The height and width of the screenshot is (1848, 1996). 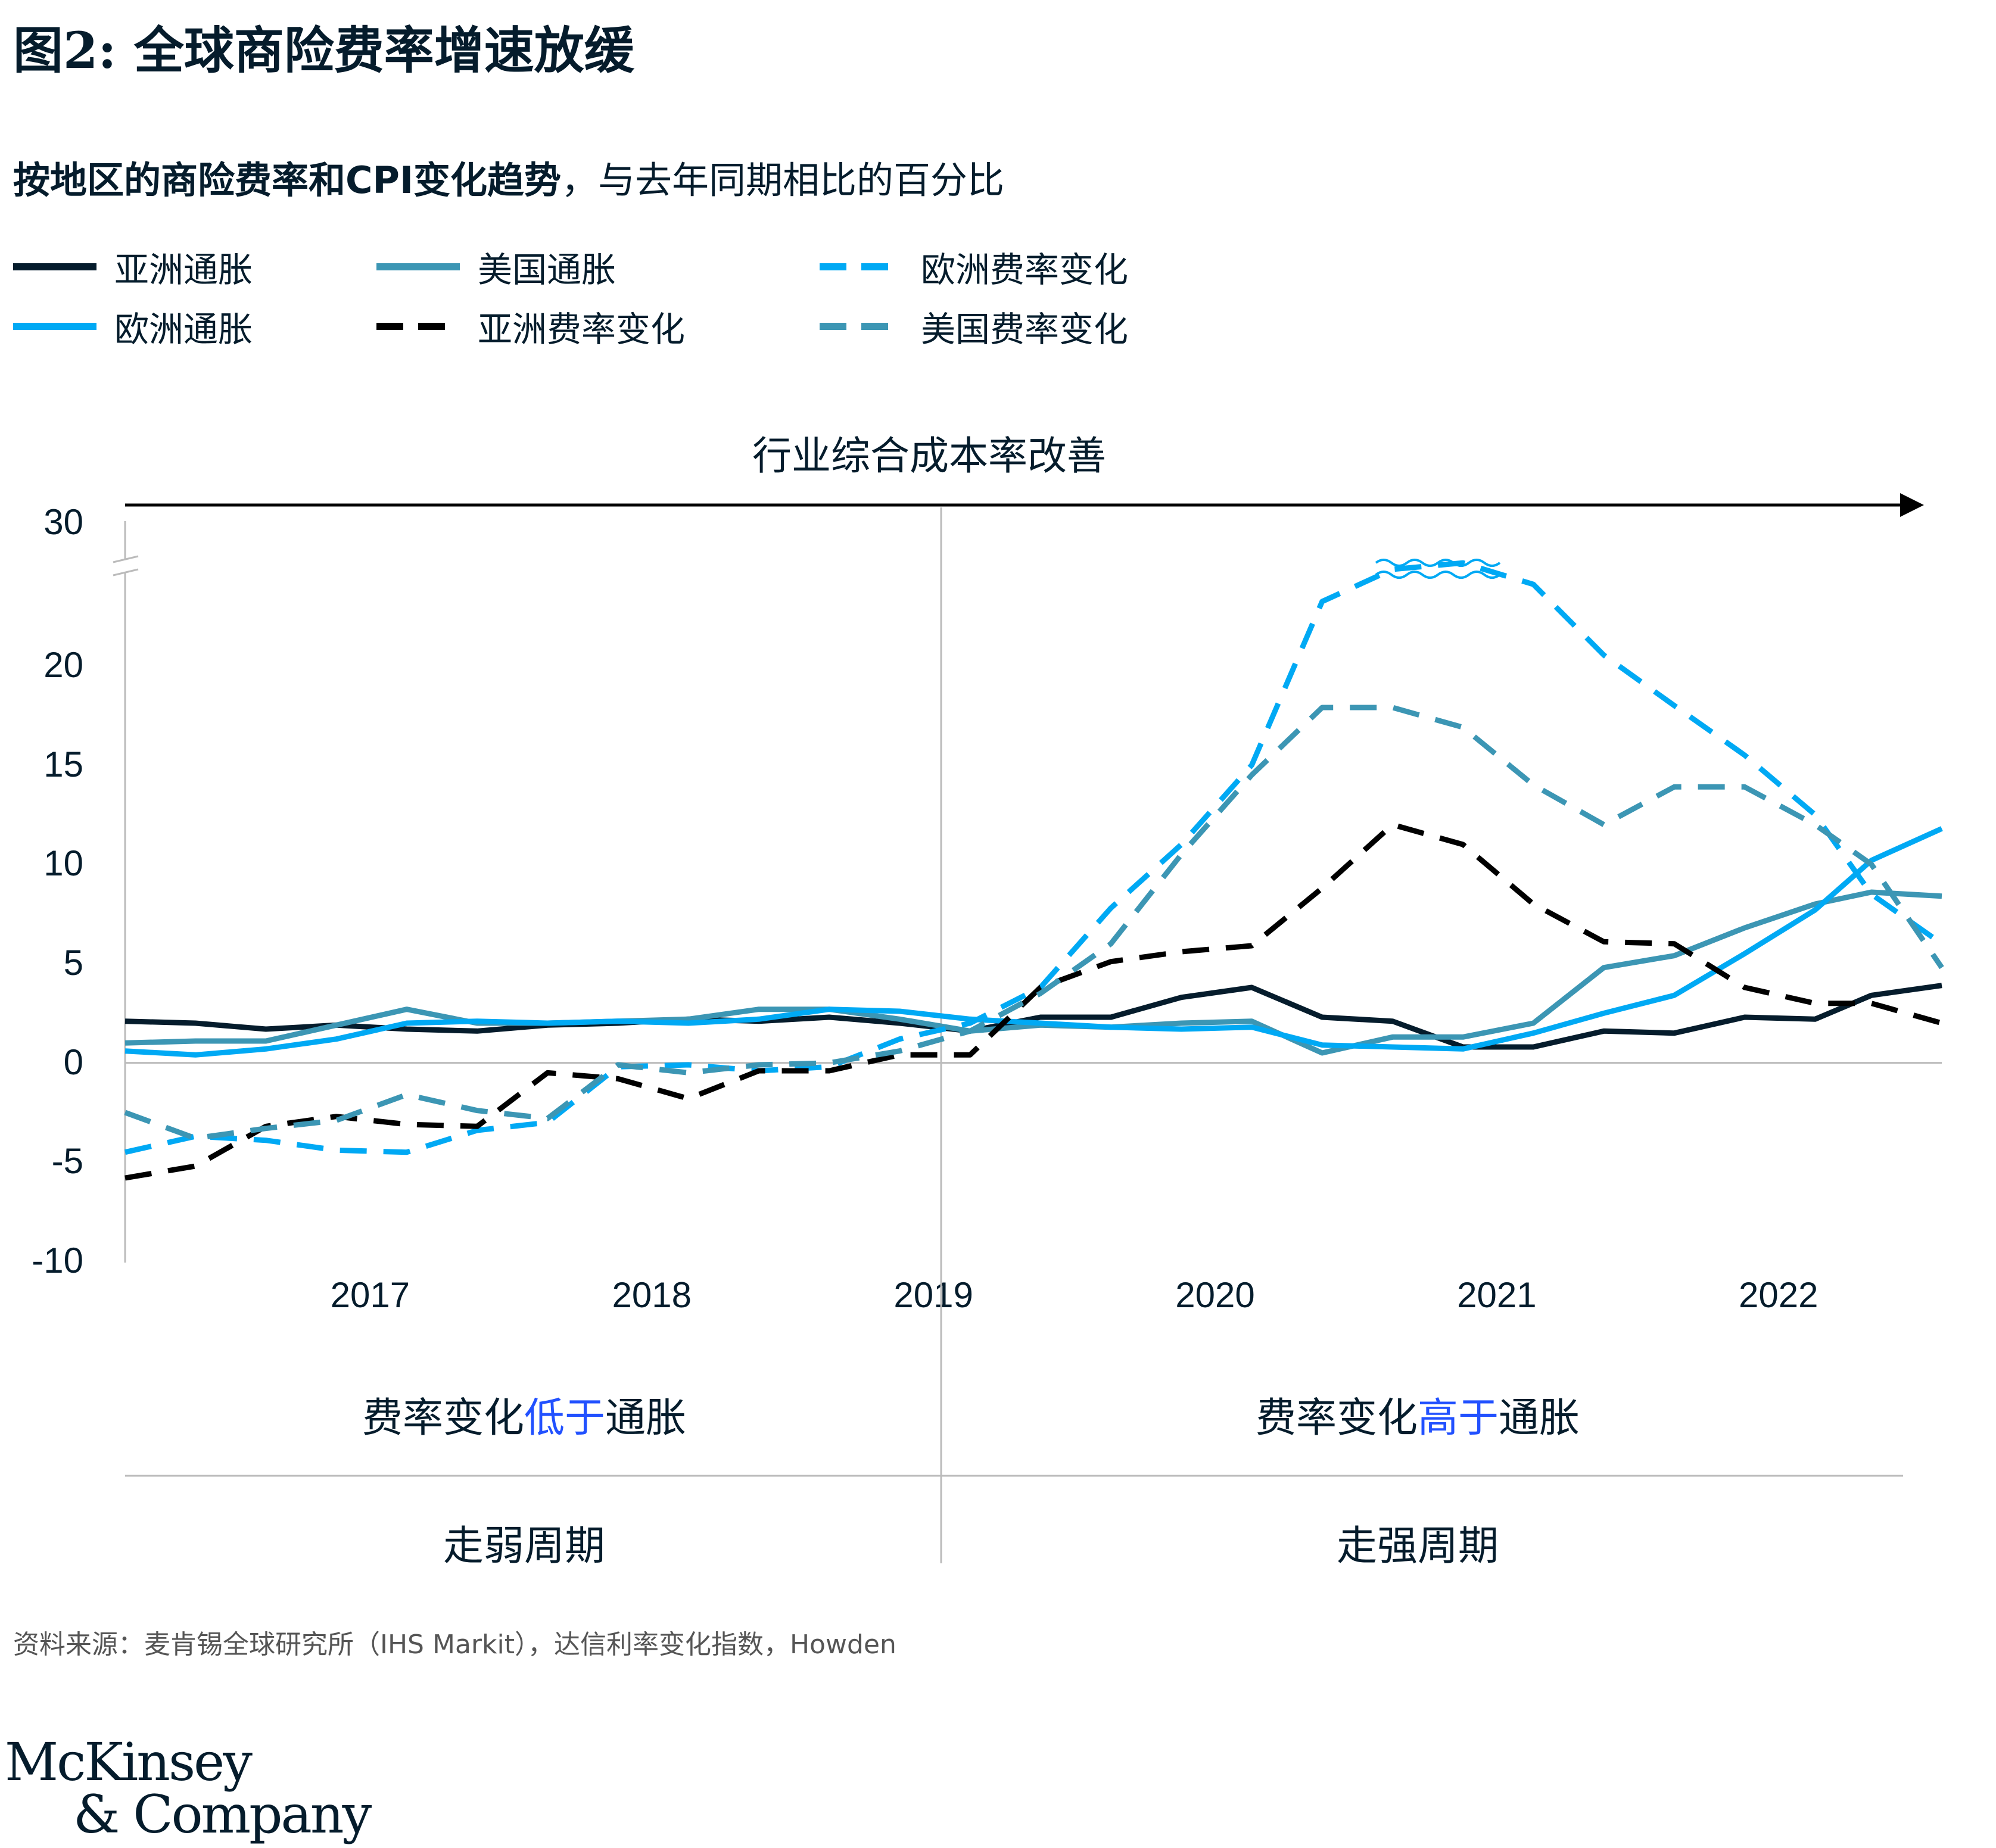 What do you see at coordinates (73, 963) in the screenshot?
I see `y-tick-label: 5` at bounding box center [73, 963].